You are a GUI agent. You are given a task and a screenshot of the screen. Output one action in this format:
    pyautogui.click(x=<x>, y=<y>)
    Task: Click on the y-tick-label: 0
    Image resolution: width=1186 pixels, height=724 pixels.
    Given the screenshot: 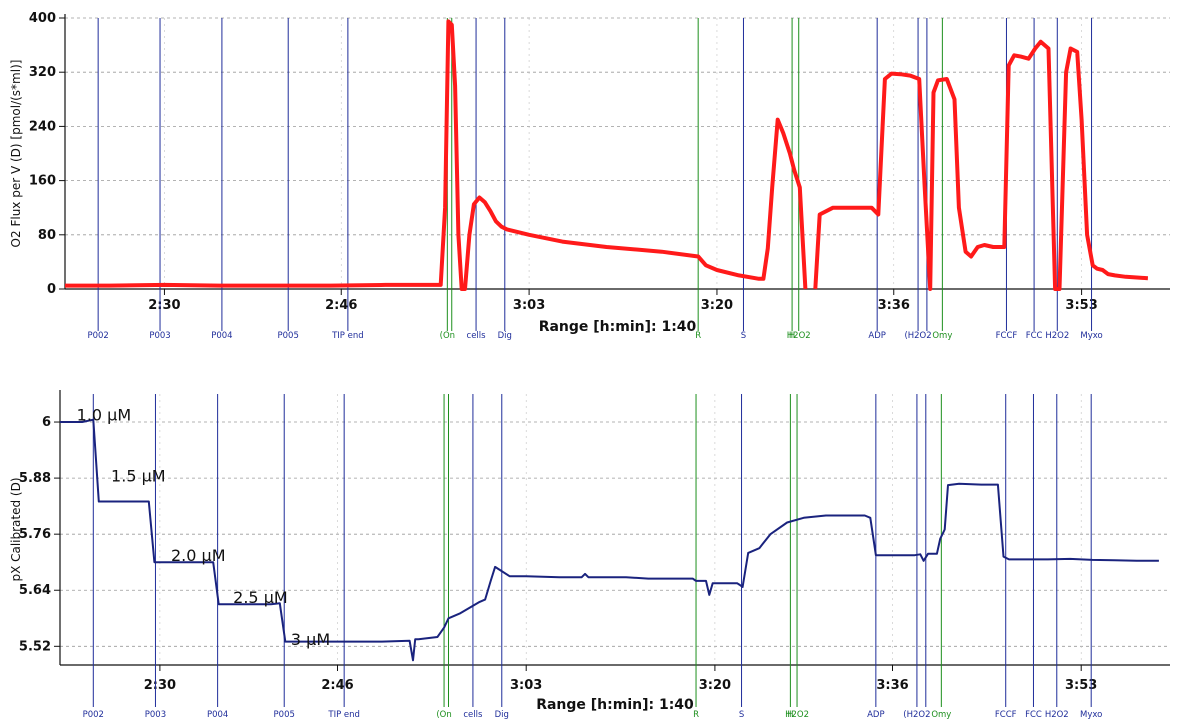 What is the action you would take?
    pyautogui.click(x=51, y=289)
    